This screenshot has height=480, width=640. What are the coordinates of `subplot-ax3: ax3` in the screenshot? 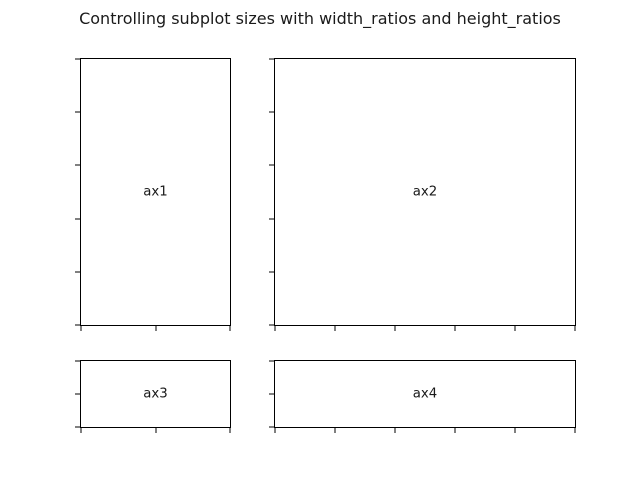 It's located at (153, 396).